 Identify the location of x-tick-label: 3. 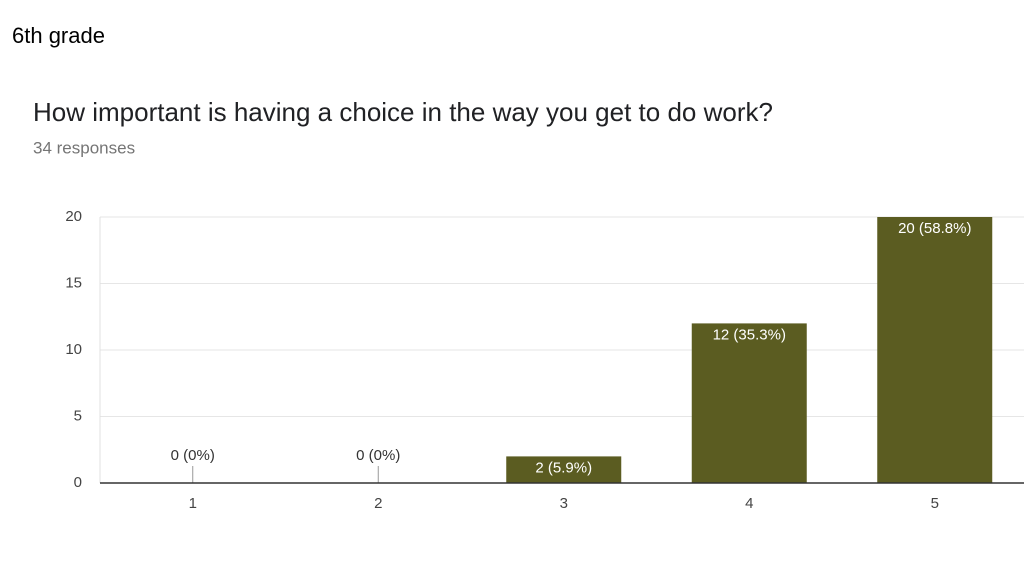
(564, 503).